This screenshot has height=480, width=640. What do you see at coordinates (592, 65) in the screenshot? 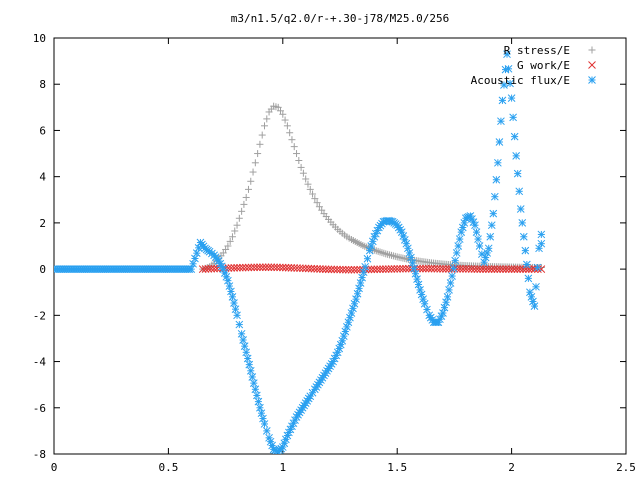
I see `legend-marker` at bounding box center [592, 65].